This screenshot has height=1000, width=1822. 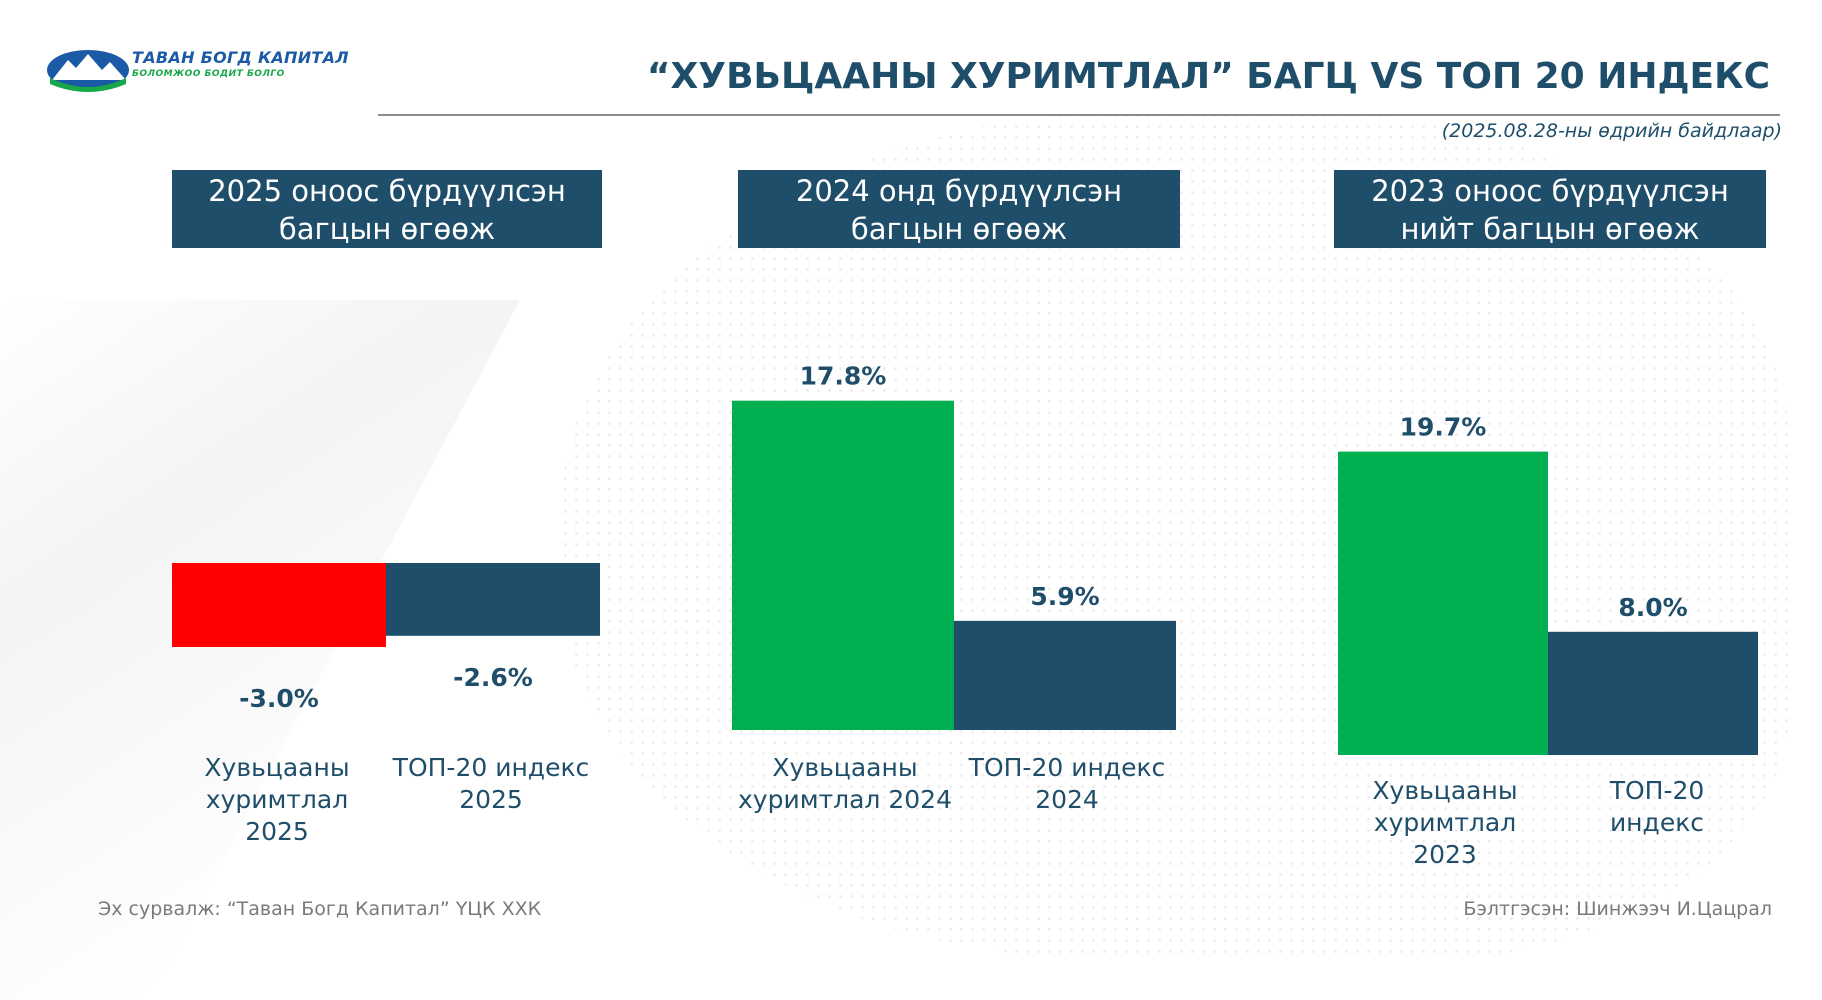 I want to click on chart-3-category-2: ТОП-20 индекс, so click(x=1657, y=806).